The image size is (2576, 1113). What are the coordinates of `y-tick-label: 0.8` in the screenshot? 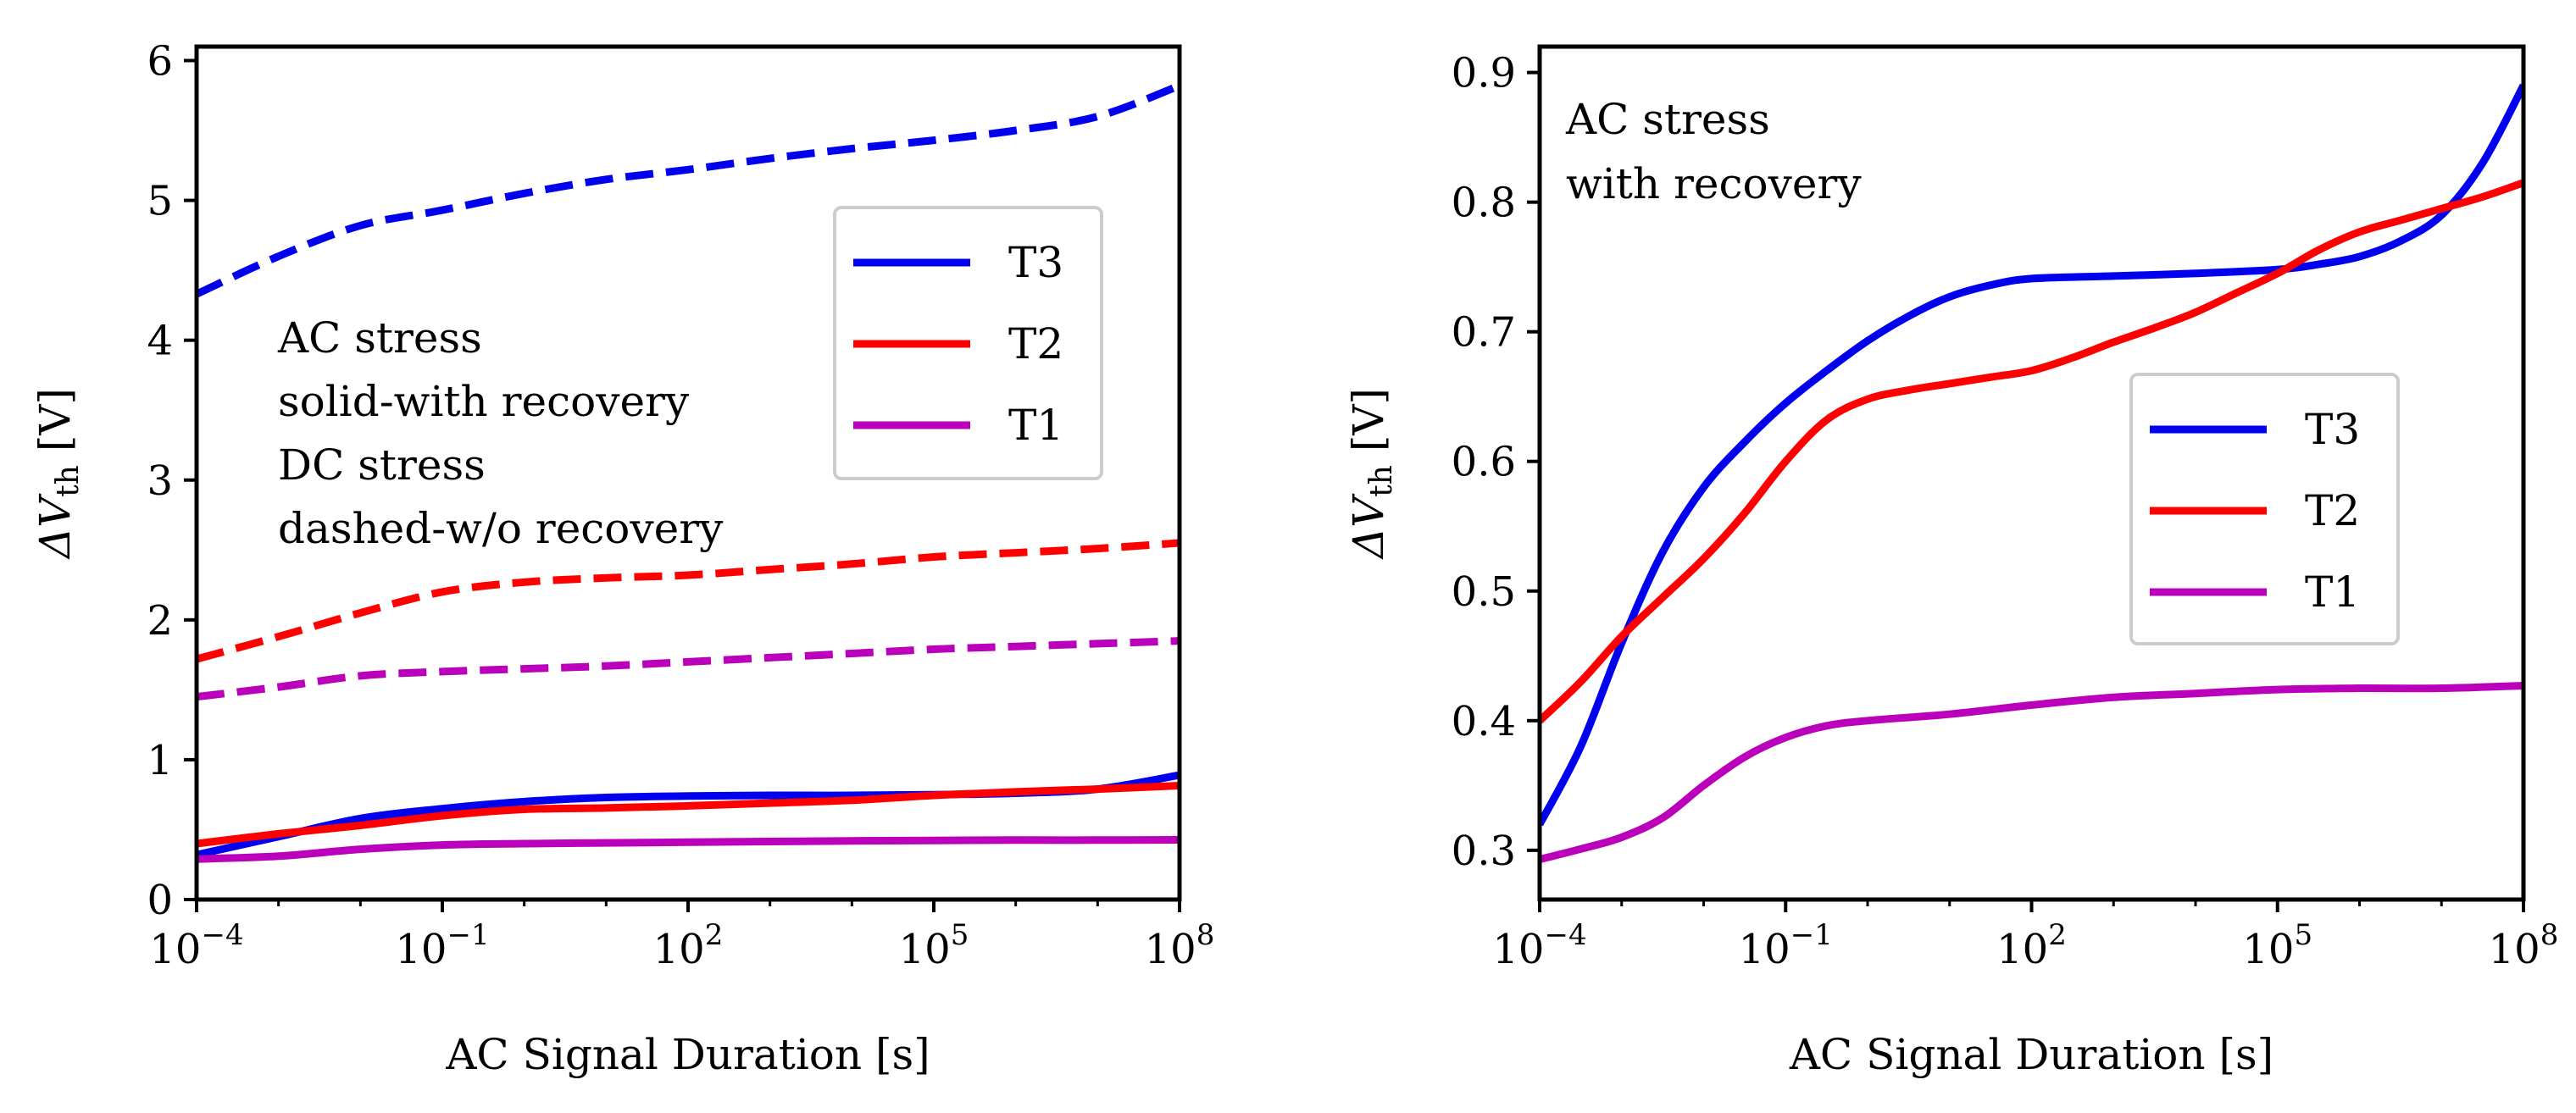 It's located at (1484, 203).